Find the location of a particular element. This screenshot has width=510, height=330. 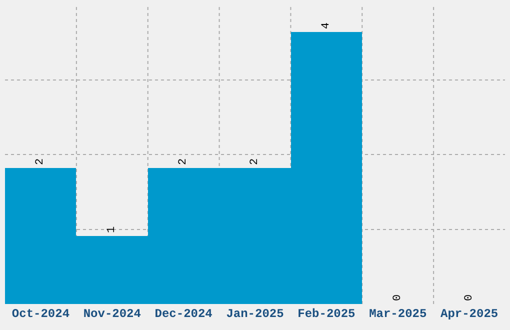

x-tick-label: Nov-2024 is located at coordinates (112, 314).